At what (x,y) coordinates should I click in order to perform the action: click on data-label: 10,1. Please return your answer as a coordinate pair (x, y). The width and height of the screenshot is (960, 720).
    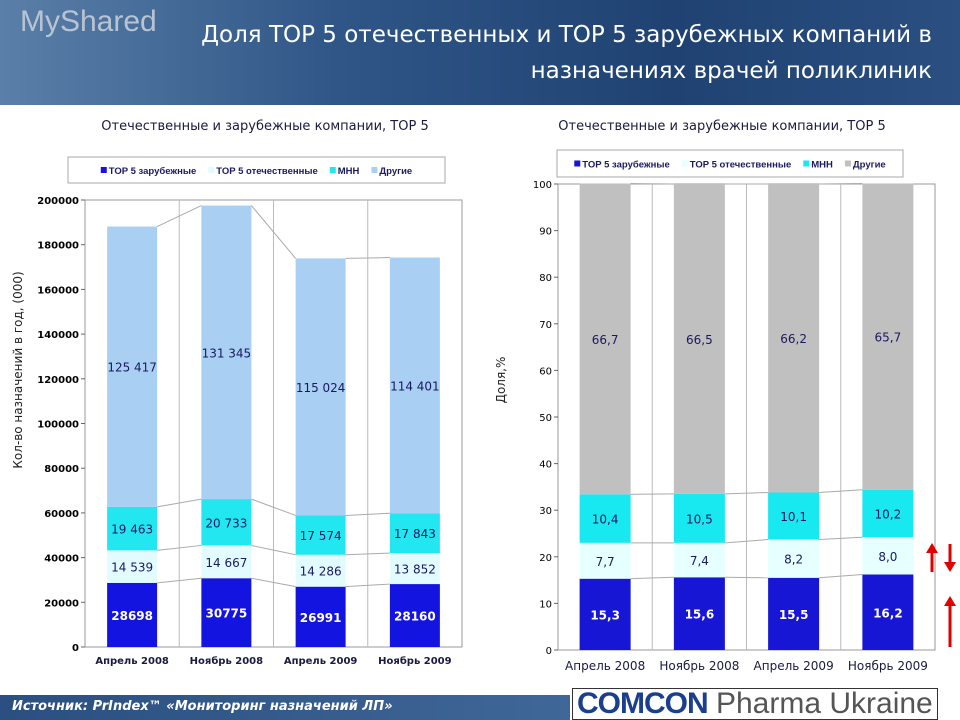
    Looking at the image, I should click on (793, 517).